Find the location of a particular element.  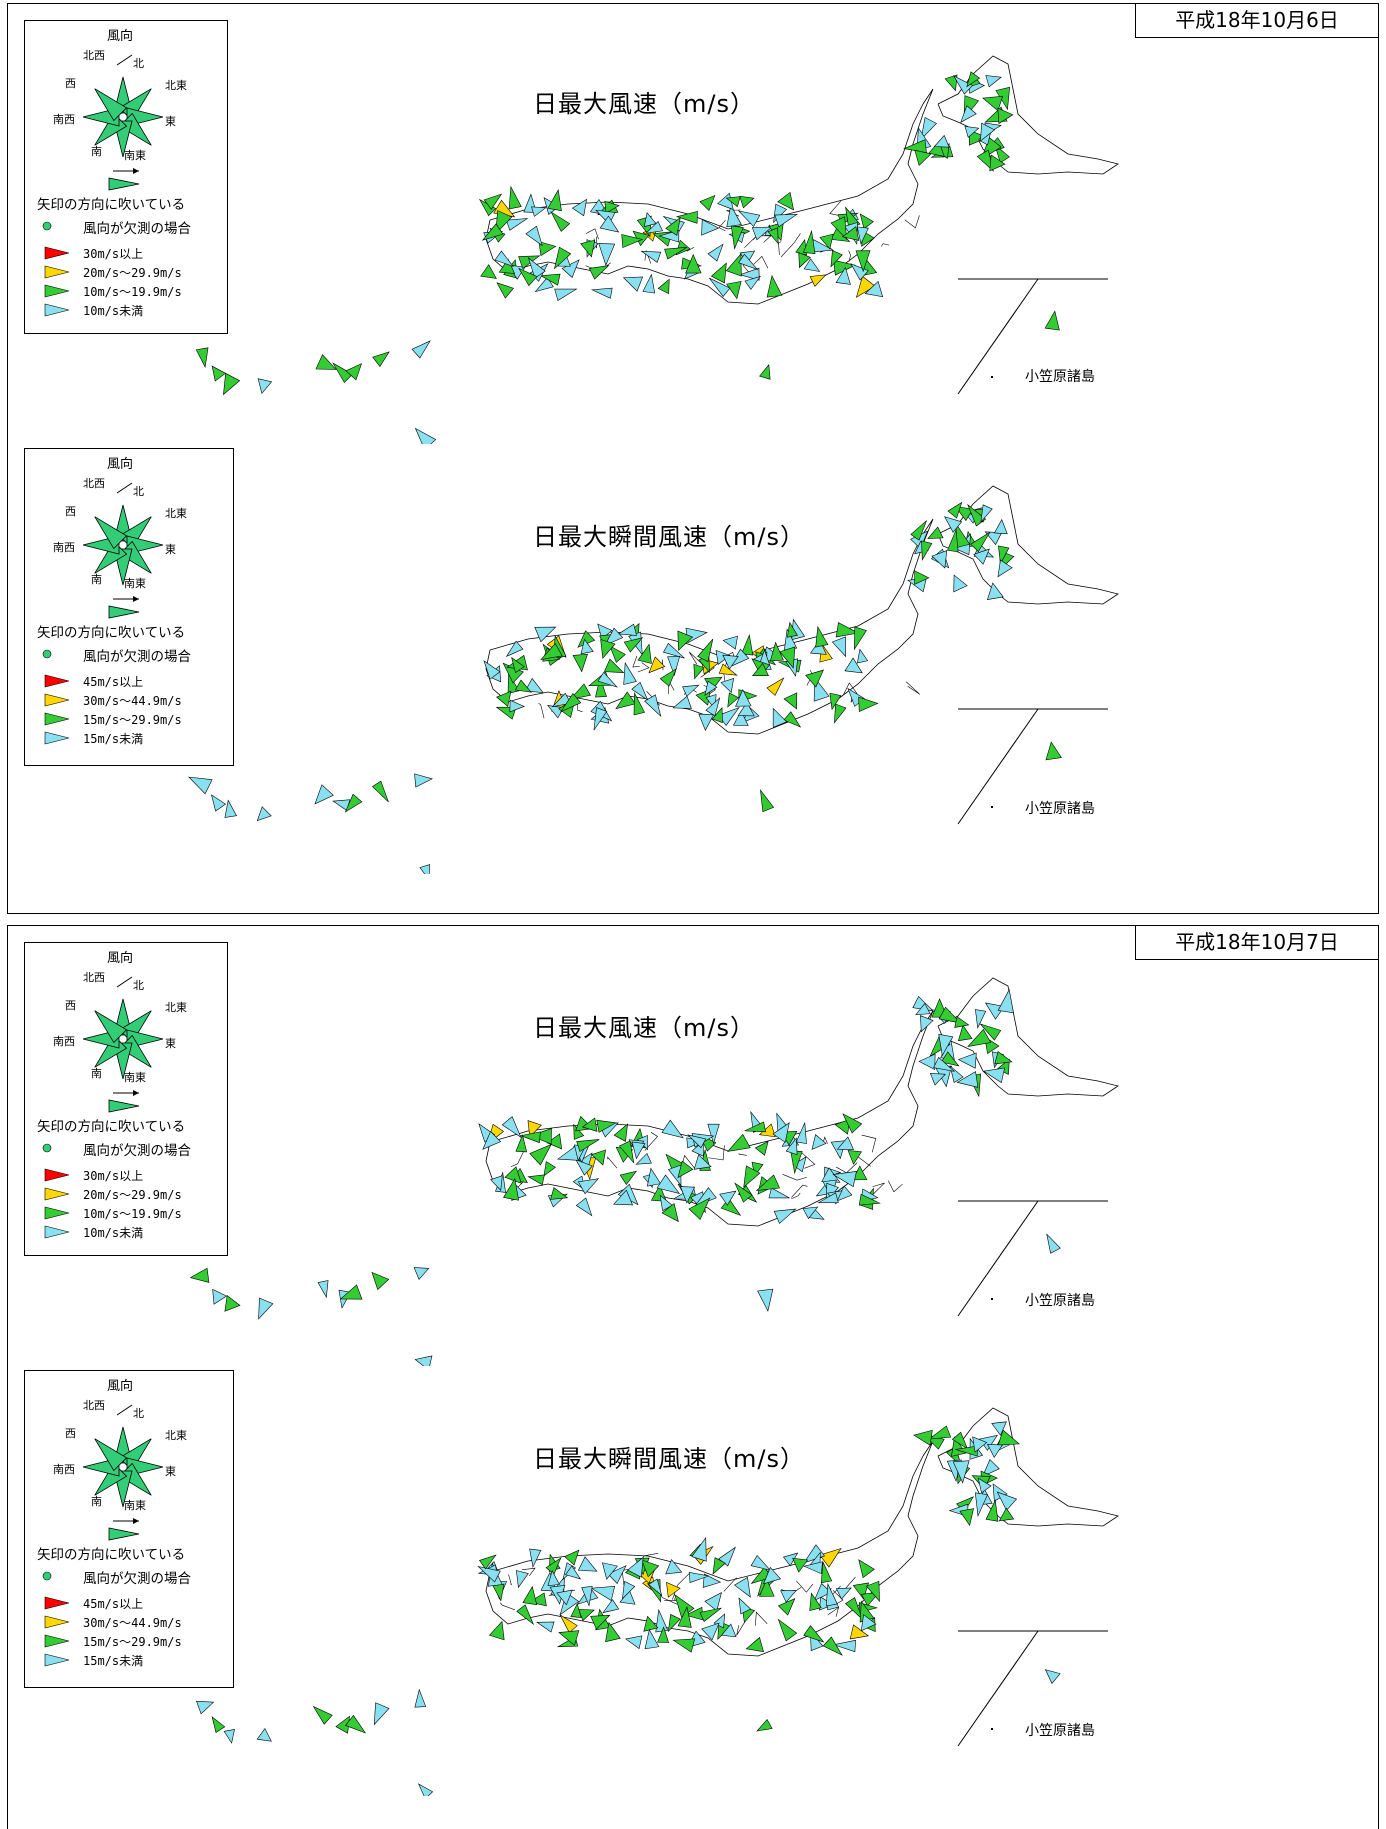

legend-title: 風向 is located at coordinates (120, 958).